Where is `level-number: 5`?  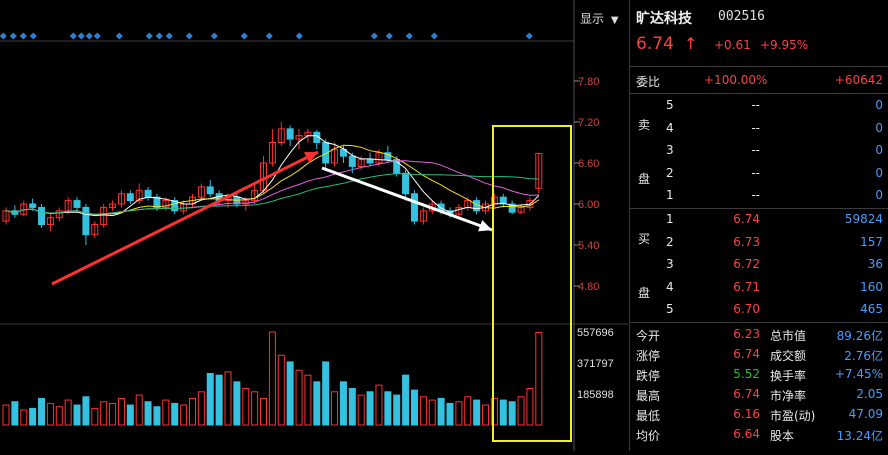
level-number: 5 is located at coordinates (670, 309).